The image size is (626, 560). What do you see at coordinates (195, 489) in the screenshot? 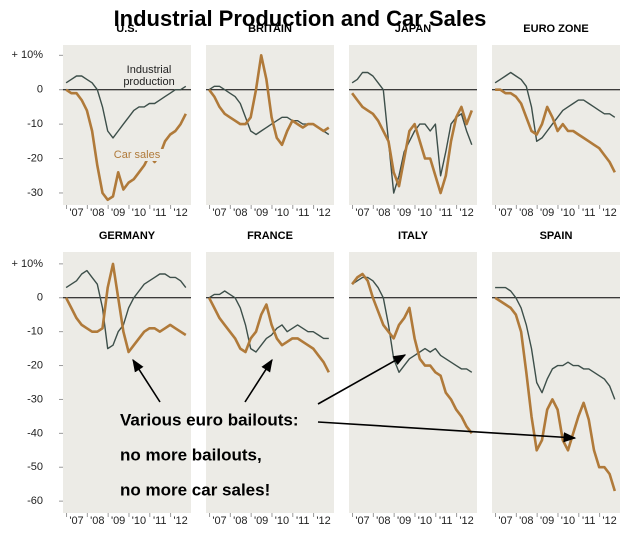
I see `annotation: no more car sales!` at bounding box center [195, 489].